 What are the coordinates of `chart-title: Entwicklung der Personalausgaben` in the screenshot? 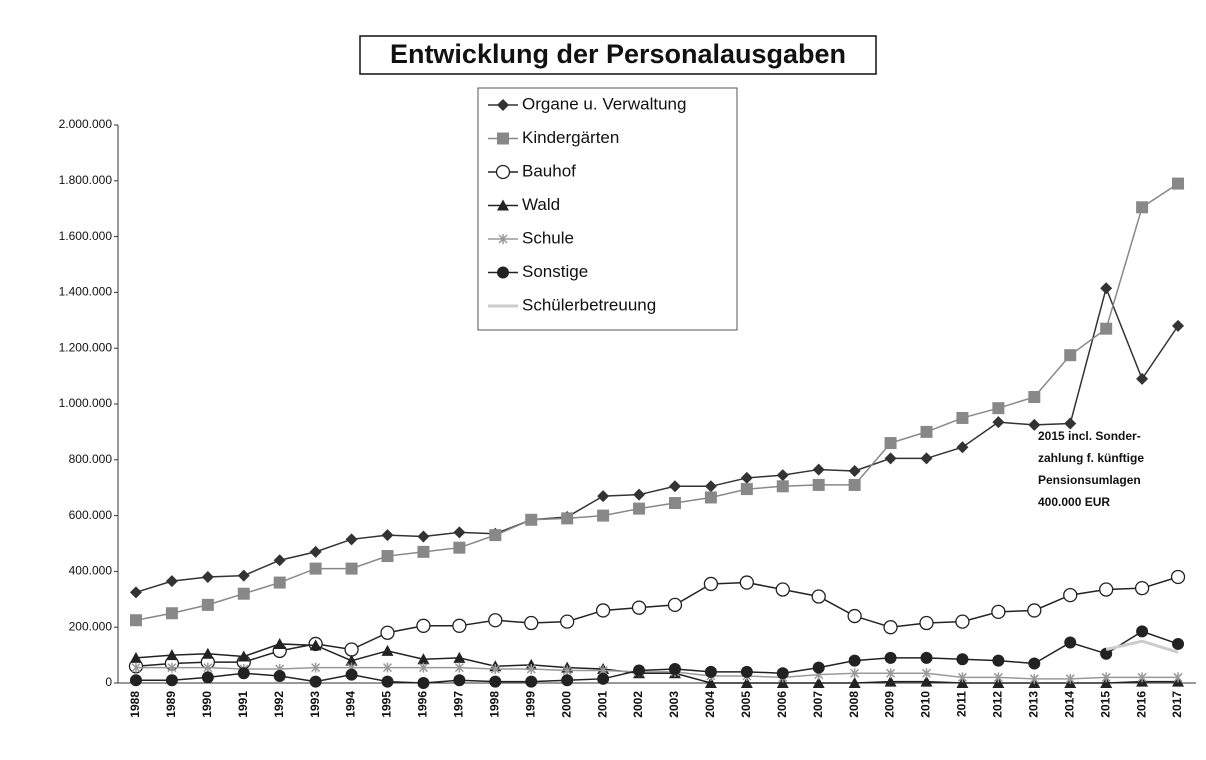 It's located at (618, 54).